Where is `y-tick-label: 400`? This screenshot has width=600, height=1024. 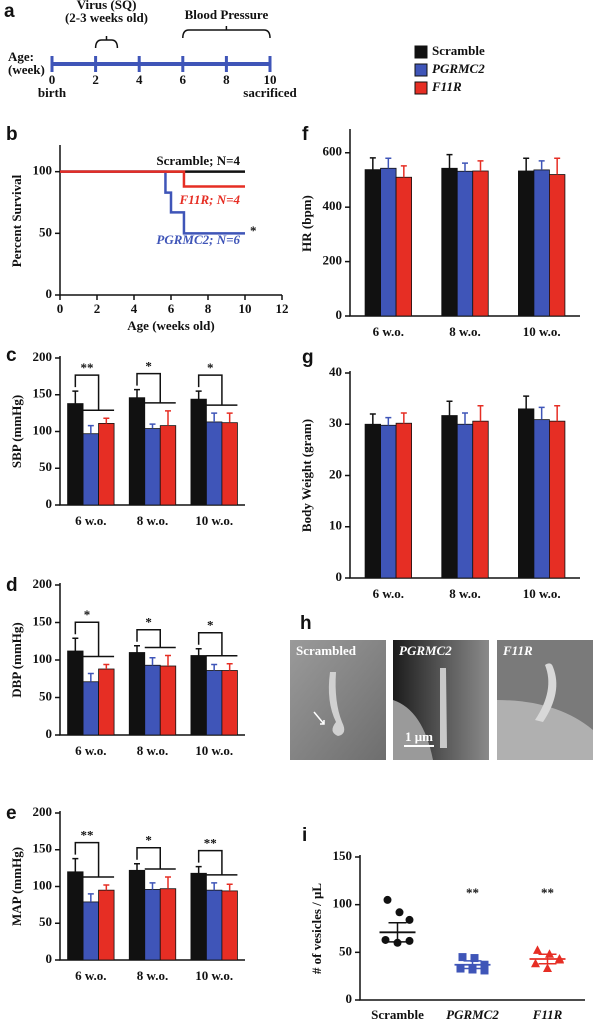 y-tick-label: 400 is located at coordinates (333, 205).